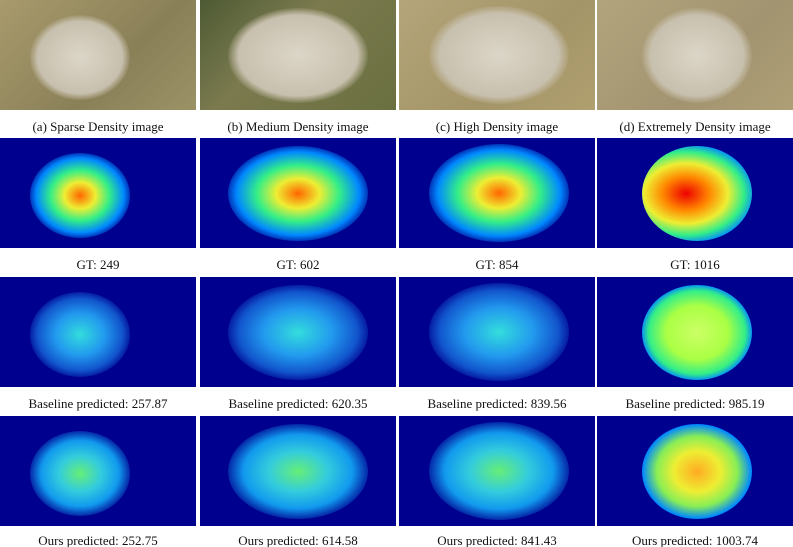 This screenshot has height=547, width=793. What do you see at coordinates (695, 264) in the screenshot?
I see `caption: GT: 1016` at bounding box center [695, 264].